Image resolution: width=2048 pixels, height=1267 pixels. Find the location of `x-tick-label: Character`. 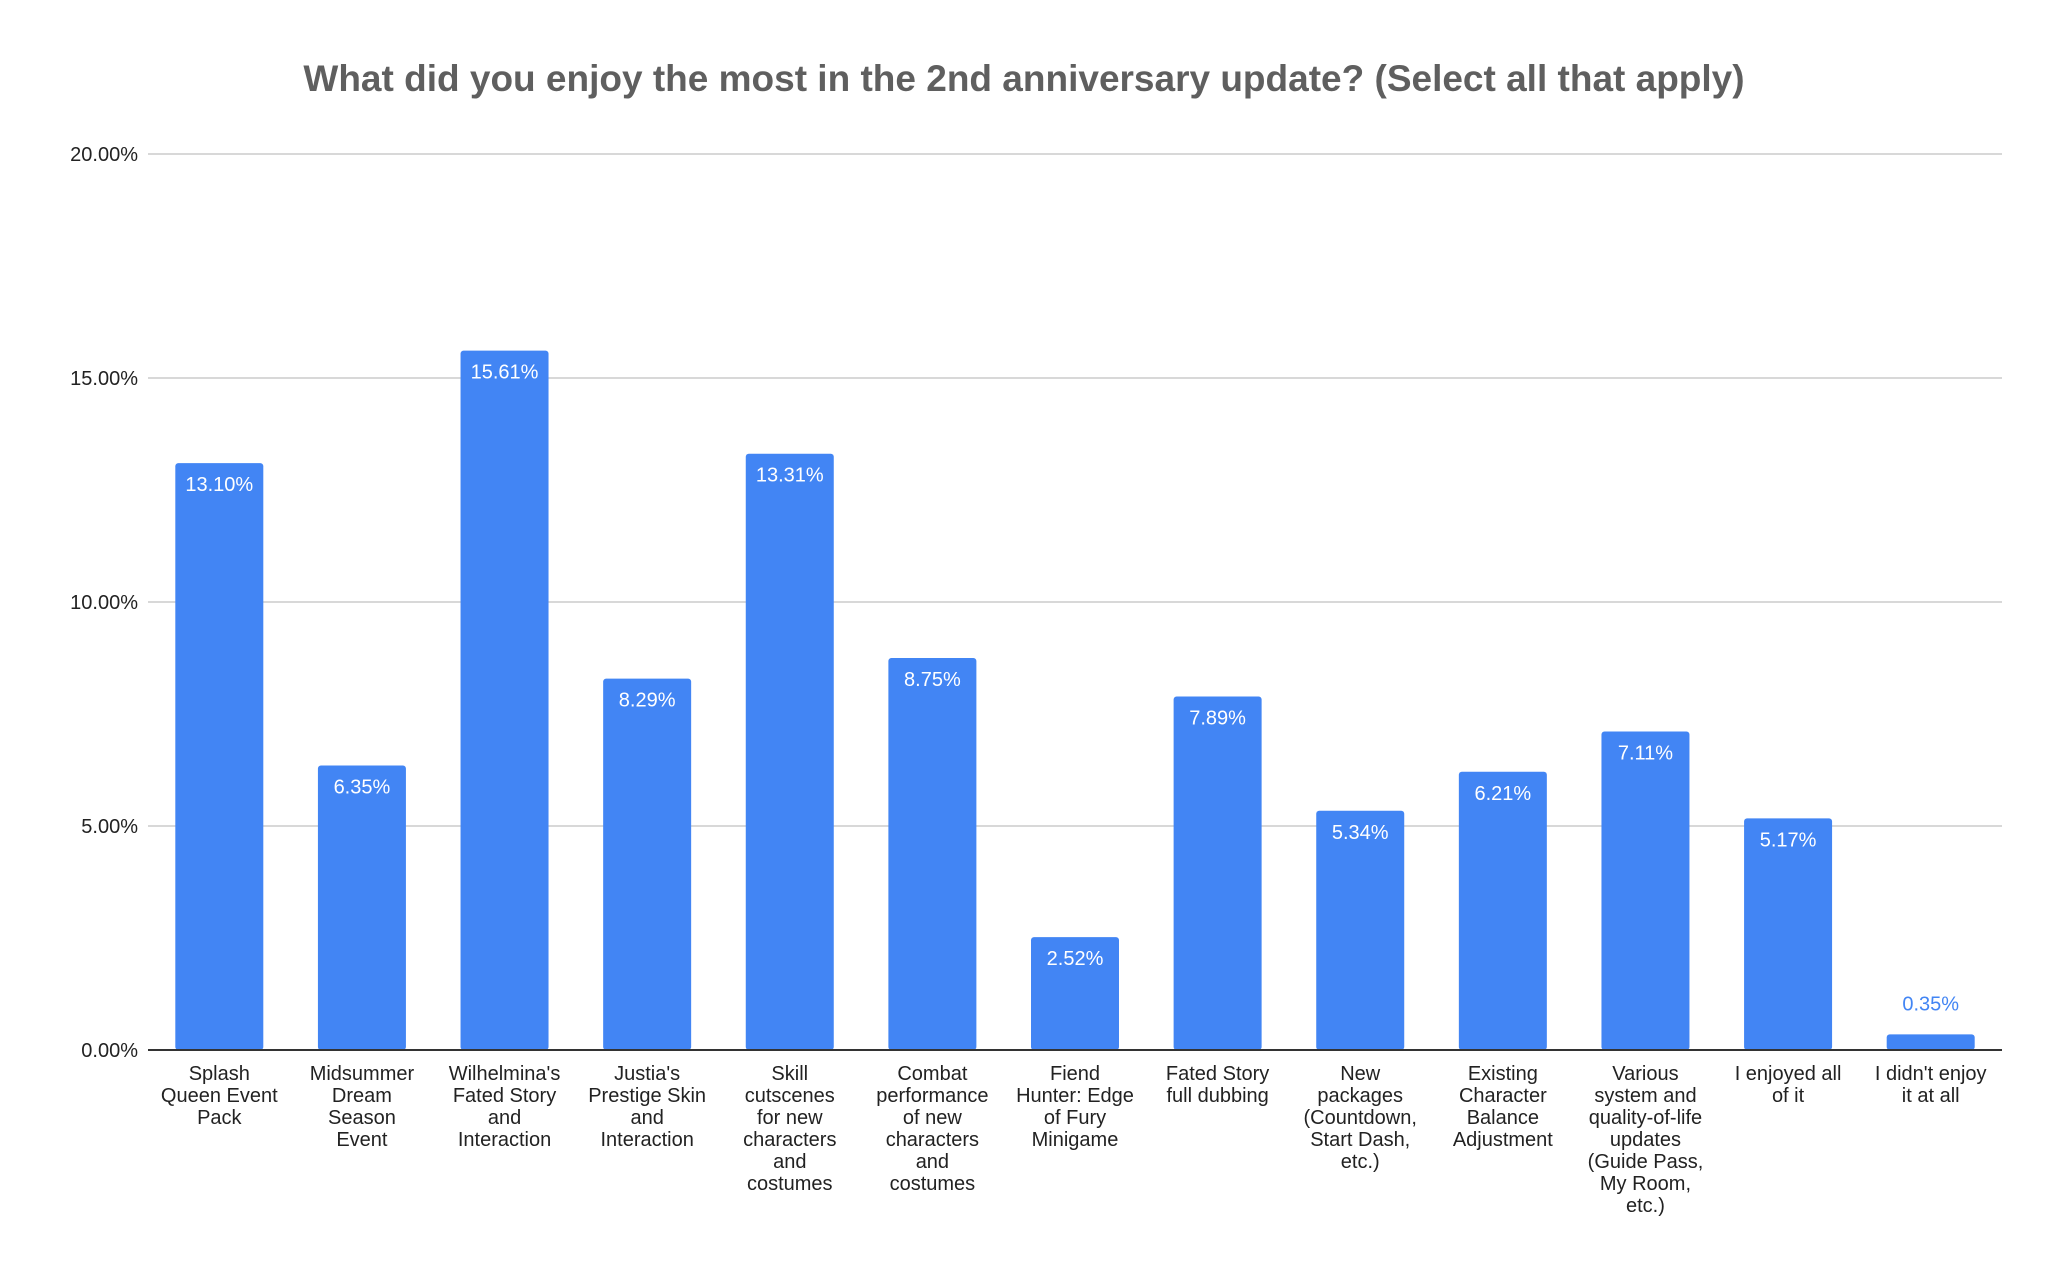

x-tick-label: Character is located at coordinates (1503, 1096).